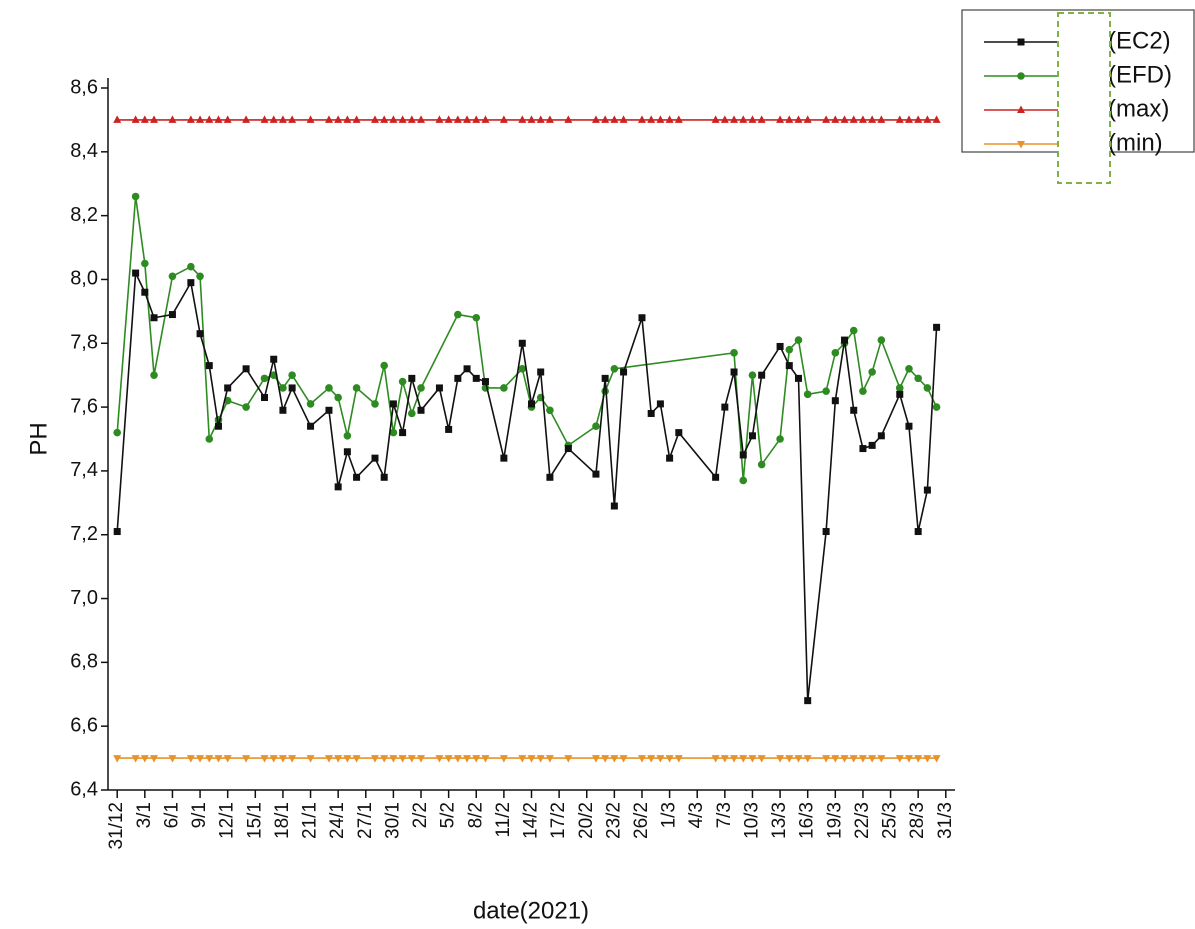  What do you see at coordinates (945, 820) in the screenshot?
I see `x-tick-label: 31/3` at bounding box center [945, 820].